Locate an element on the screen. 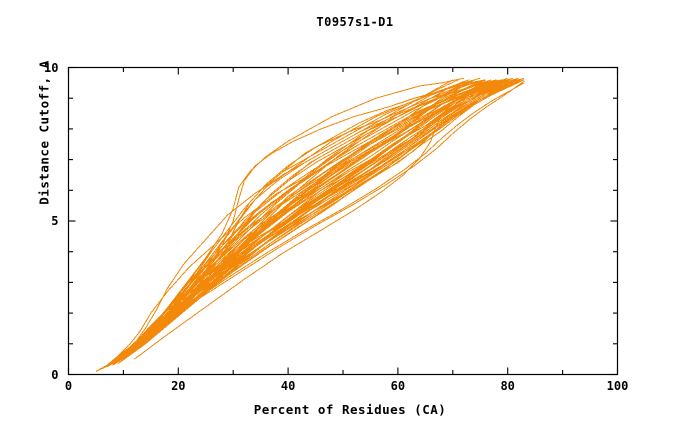 This screenshot has height=440, width=680. y-tick-label: 5 is located at coordinates (55, 221).